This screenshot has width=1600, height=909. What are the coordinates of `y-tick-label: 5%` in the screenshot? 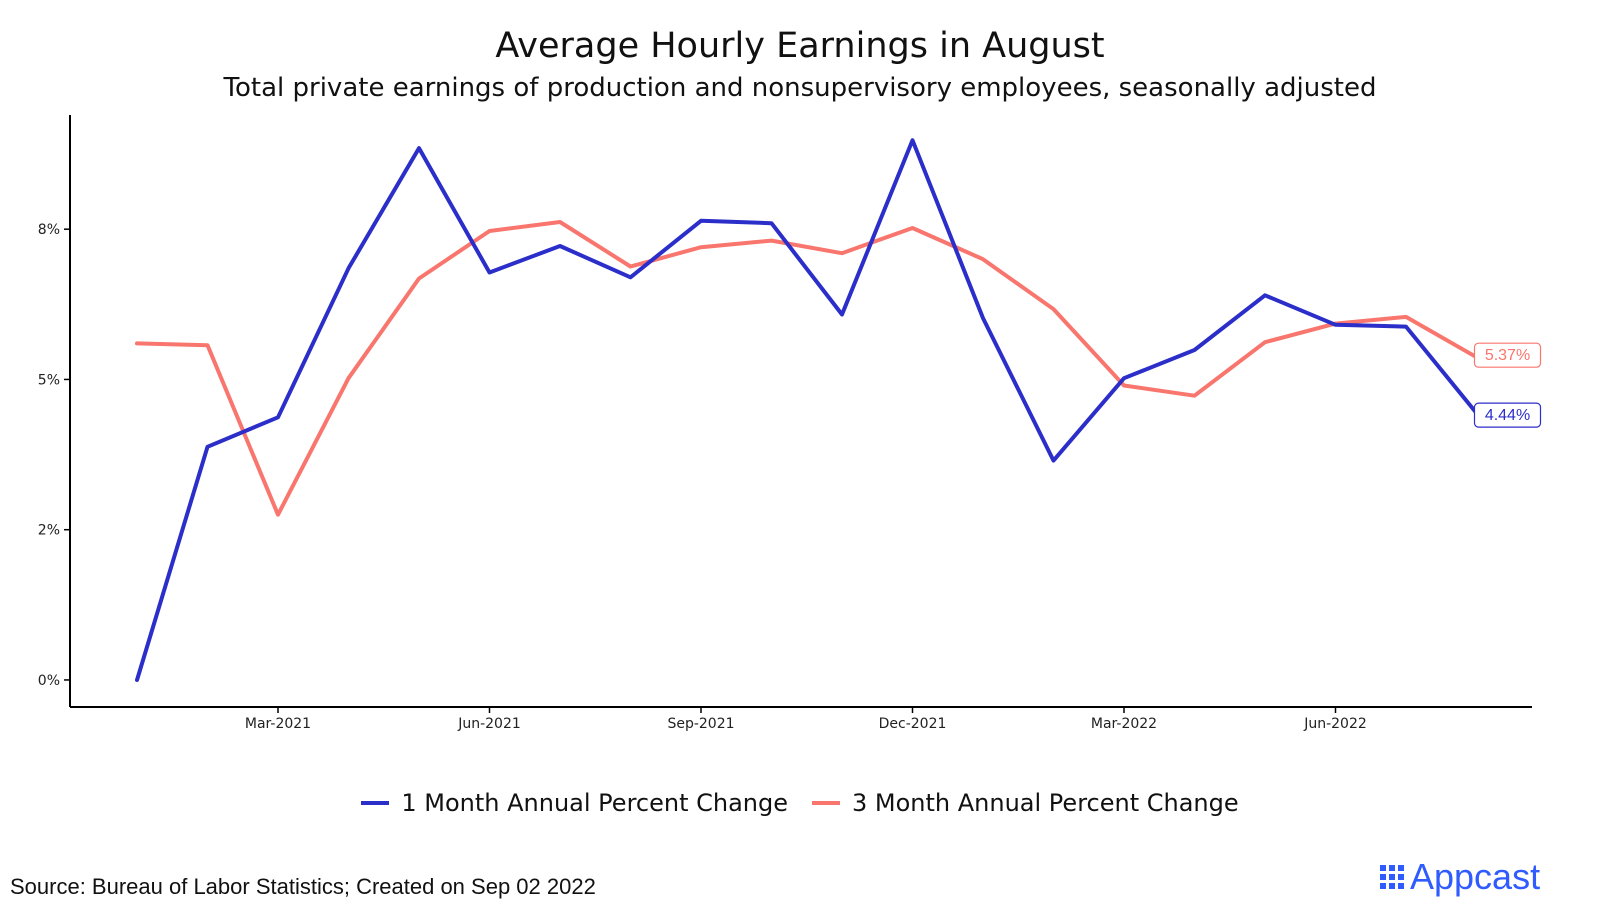 It's located at (49, 380).